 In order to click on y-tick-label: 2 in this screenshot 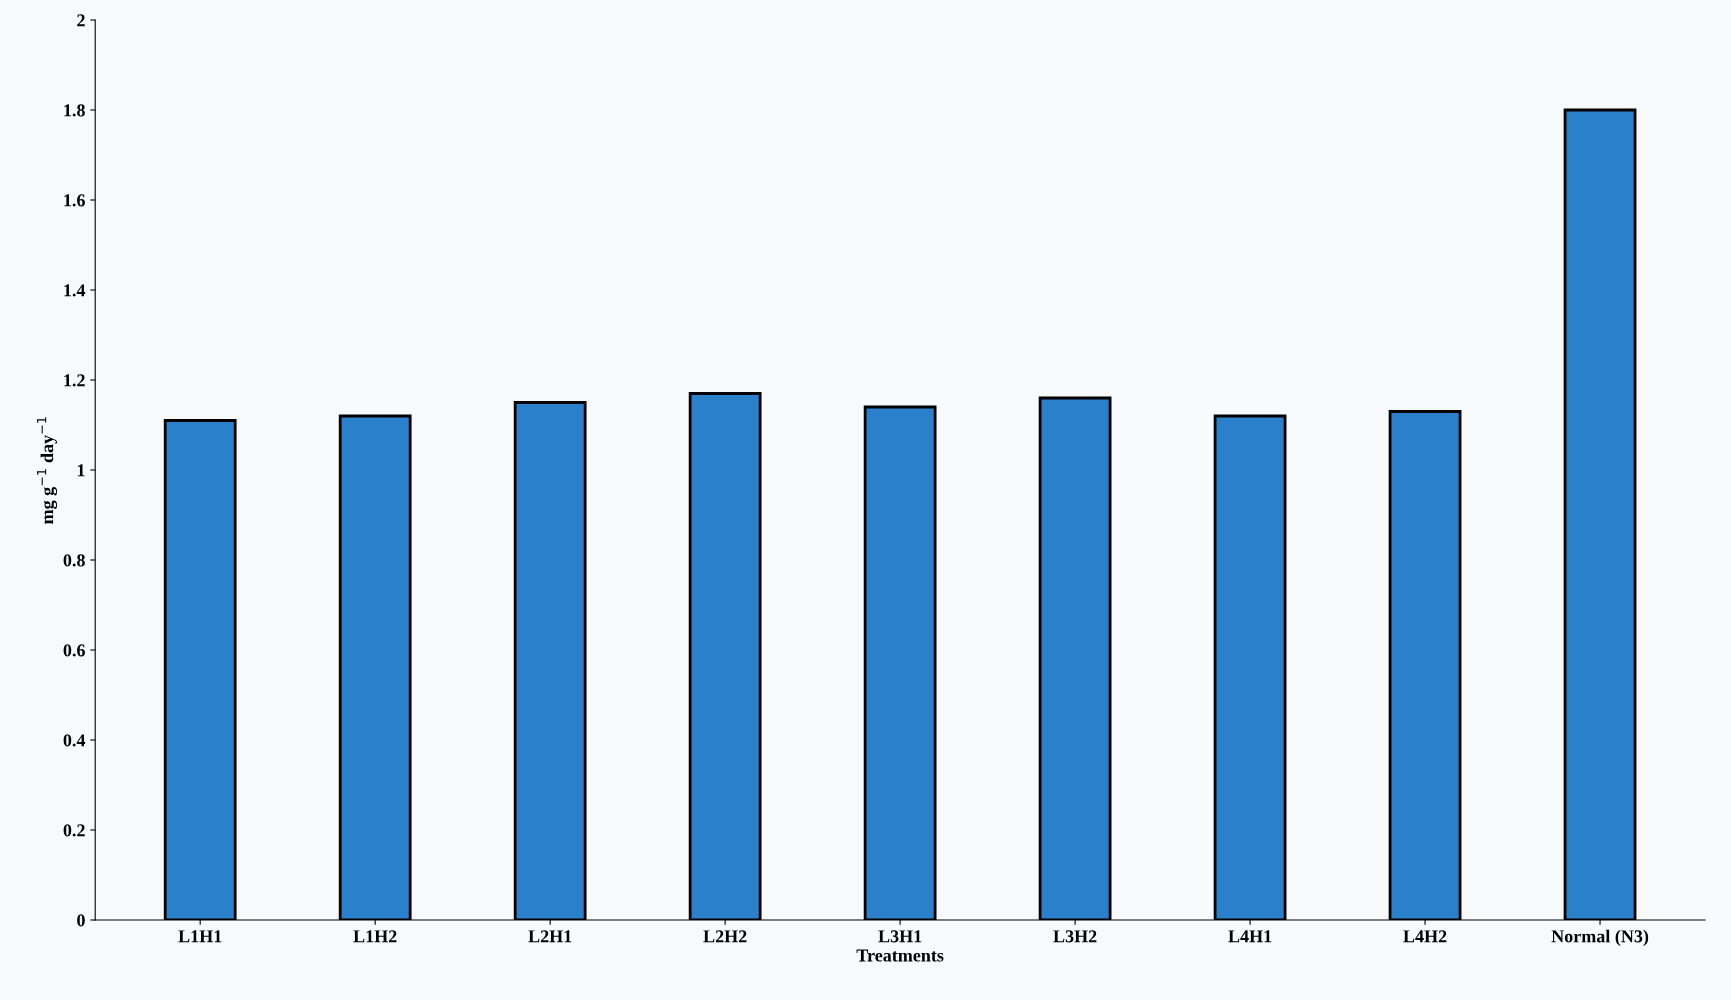, I will do `click(81, 20)`.